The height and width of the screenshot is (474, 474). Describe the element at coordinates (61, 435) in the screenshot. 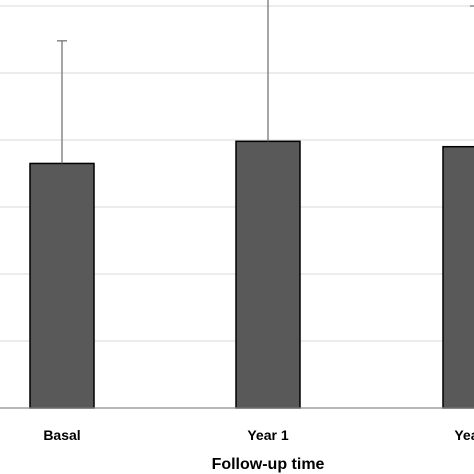

I see `x-tick-label: Basal` at that location.